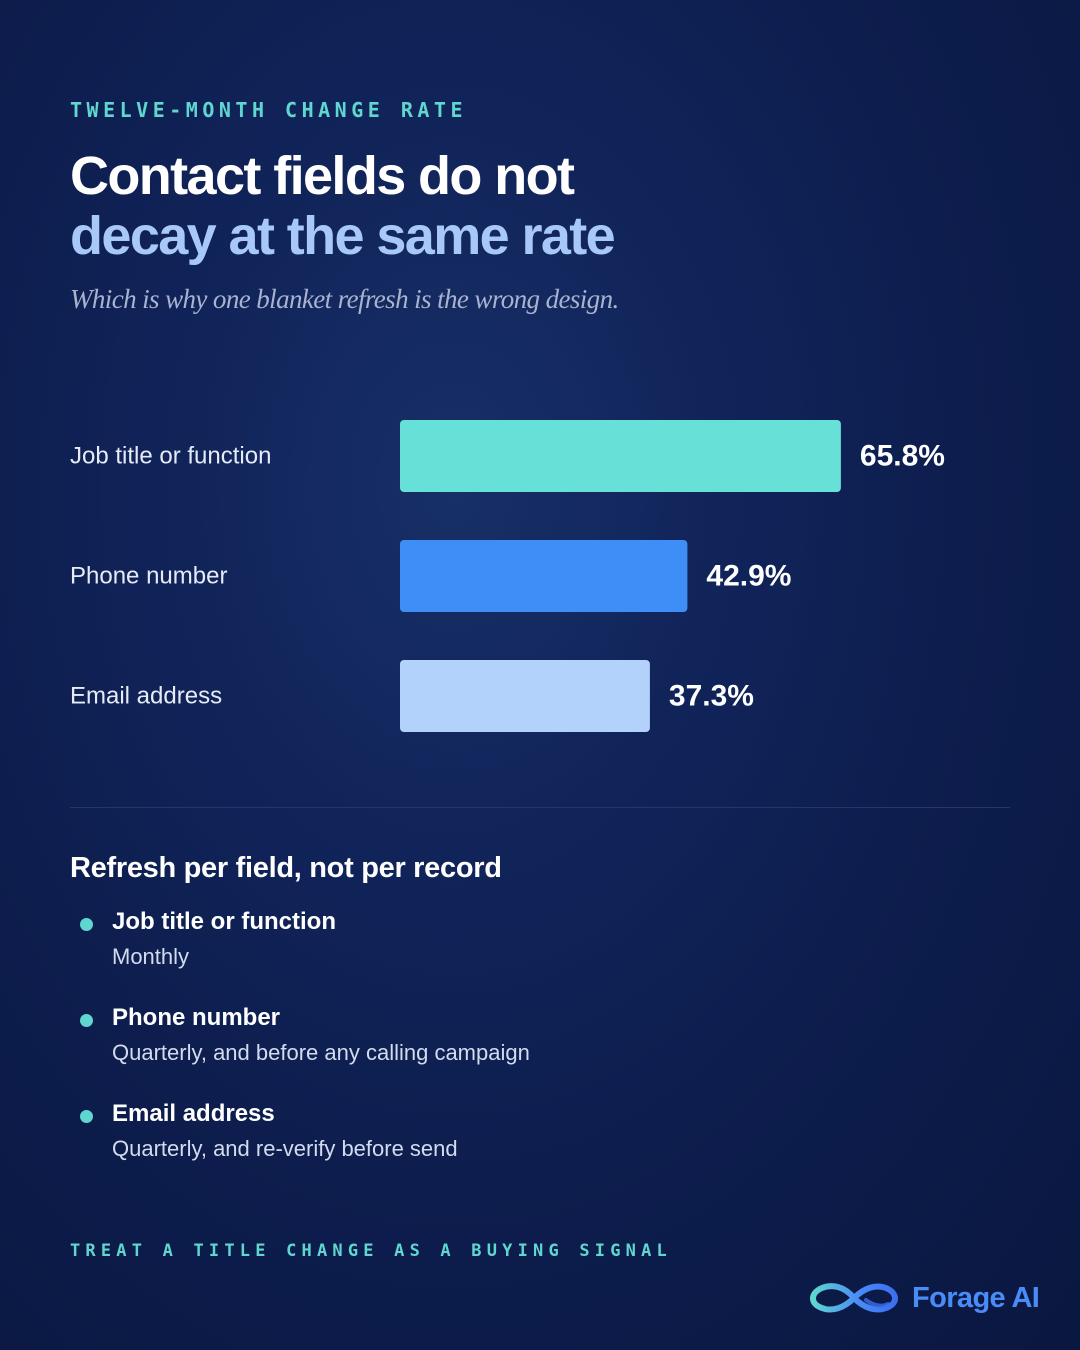 The width and height of the screenshot is (1080, 1350). What do you see at coordinates (902, 456) in the screenshot?
I see `bar-value-label: 65.8%` at bounding box center [902, 456].